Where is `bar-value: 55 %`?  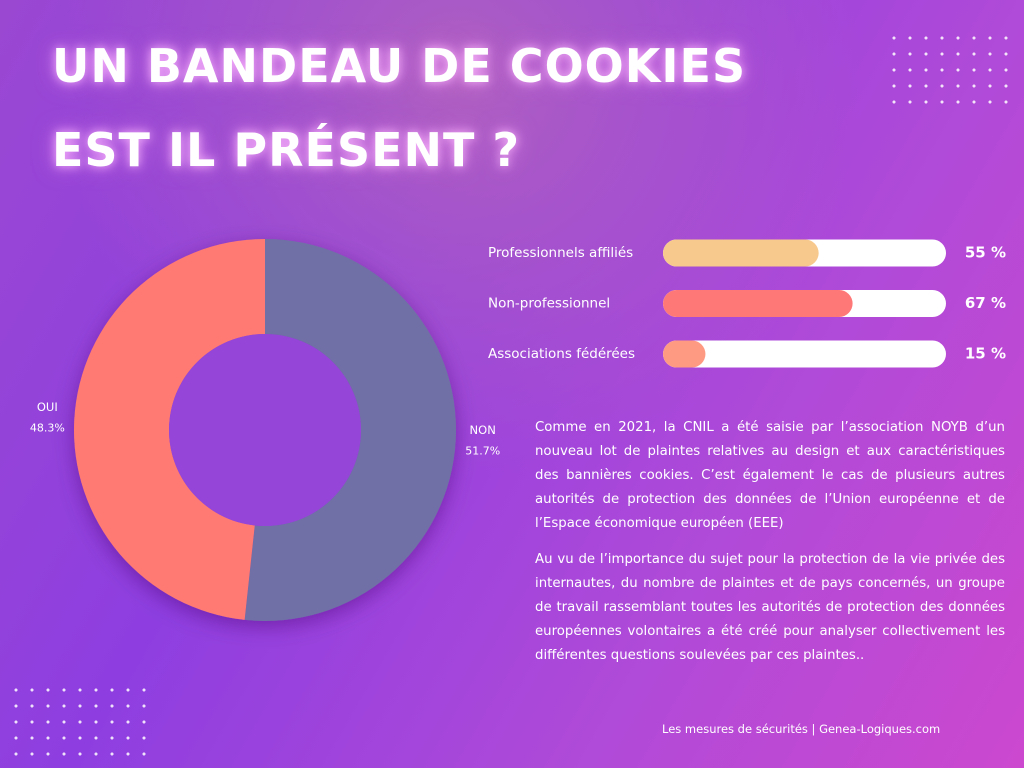 bar-value: 55 % is located at coordinates (985, 253).